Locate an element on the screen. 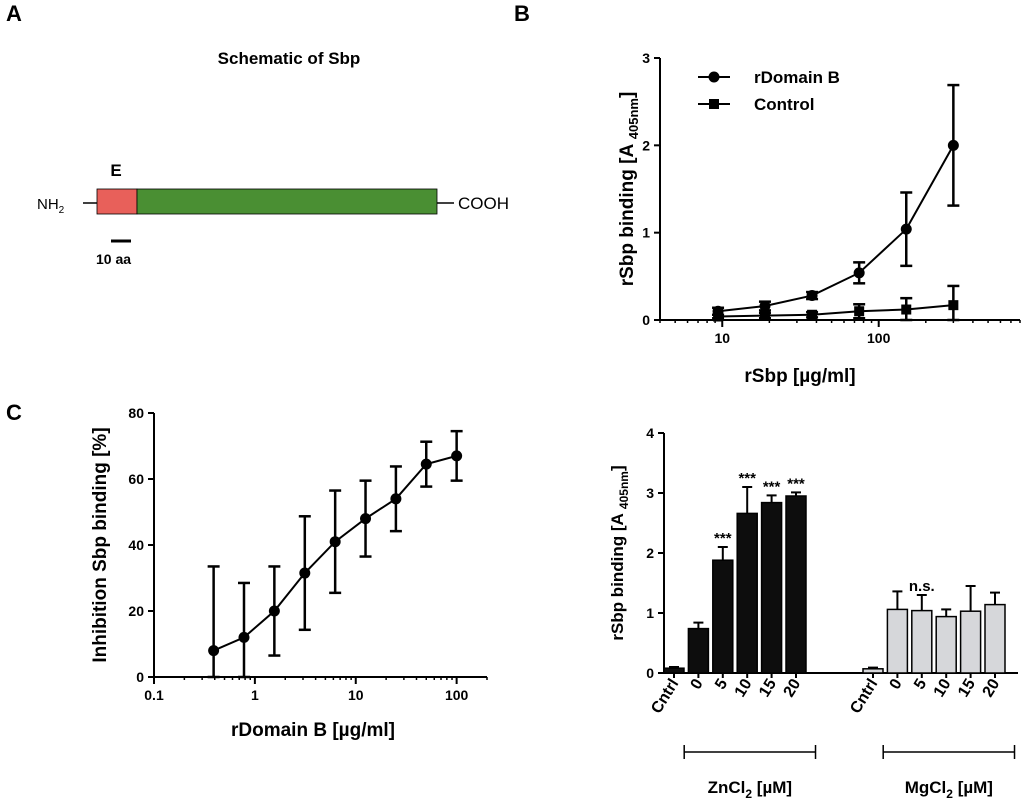 This screenshot has height=800, width=1023. x-axis-title: rDomain B [µg/ml] is located at coordinates (313, 730).